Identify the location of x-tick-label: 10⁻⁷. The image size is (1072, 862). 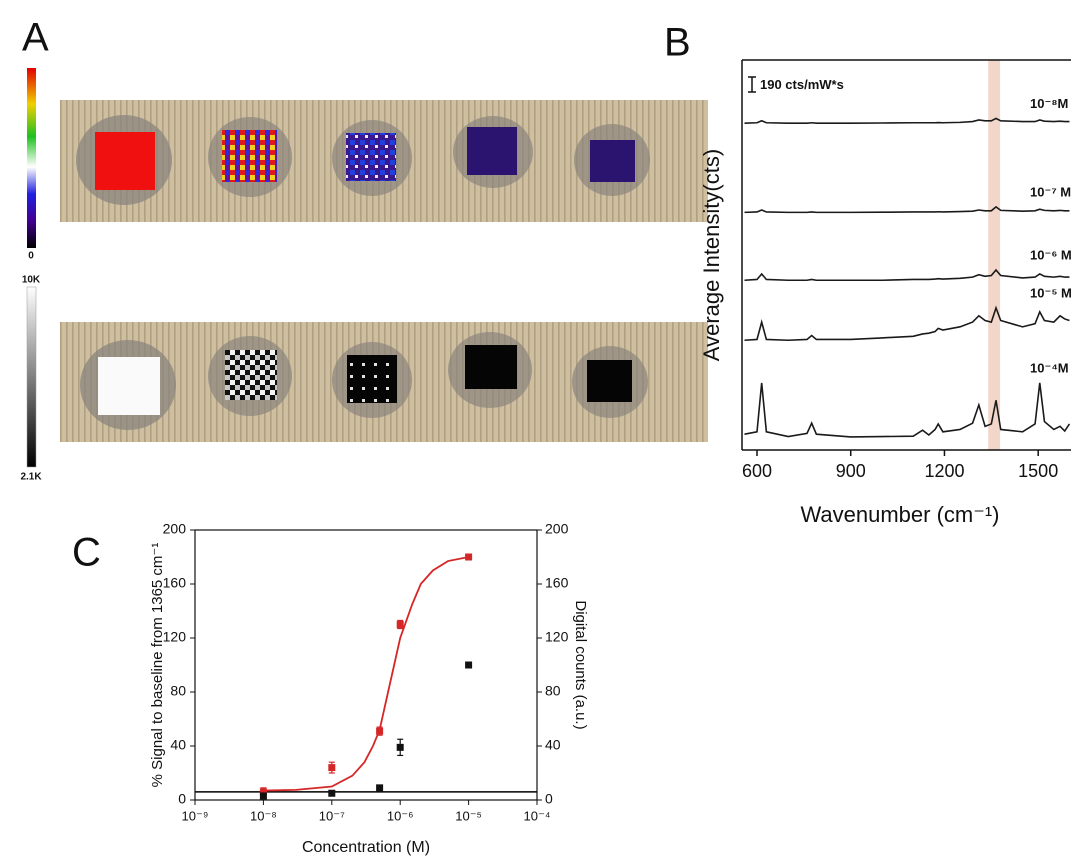
(332, 815).